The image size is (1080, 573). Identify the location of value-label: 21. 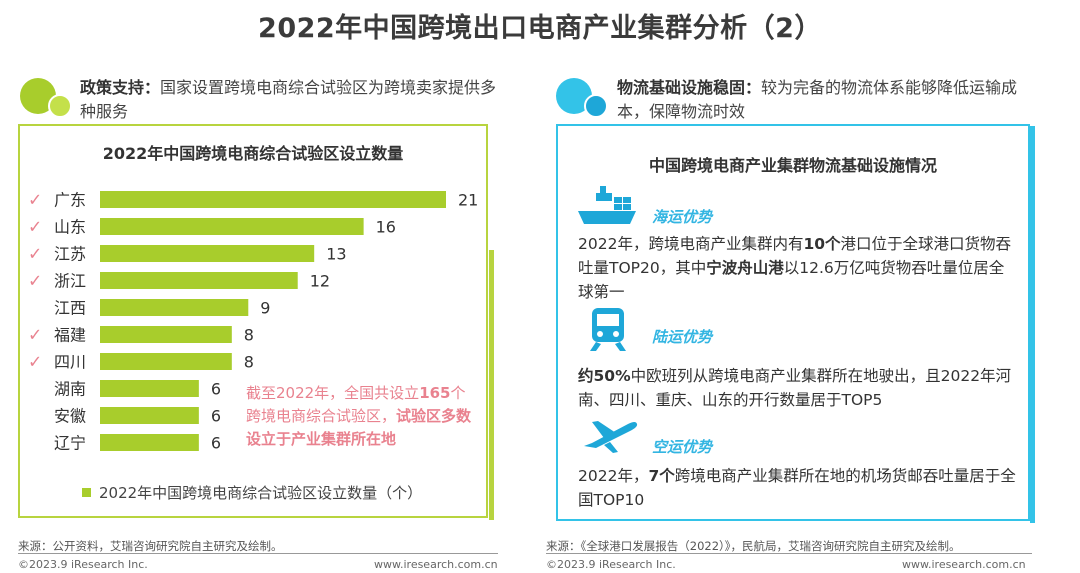
(468, 200).